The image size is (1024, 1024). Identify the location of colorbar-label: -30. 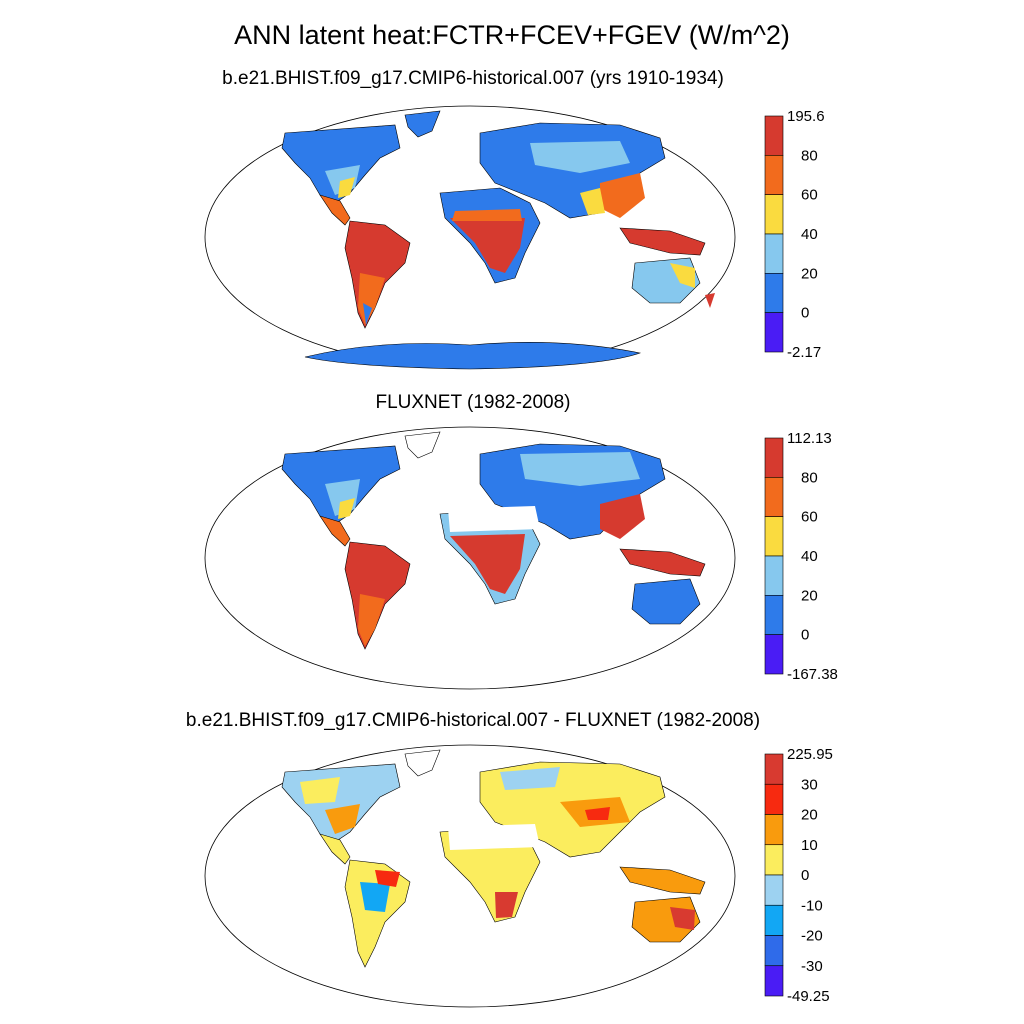
(812, 966).